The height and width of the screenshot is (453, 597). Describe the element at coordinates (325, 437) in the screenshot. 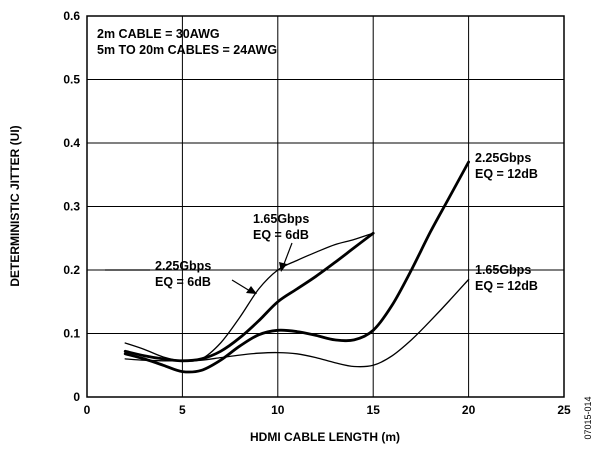

I see `x-axis-title: HDMI CABLE LENGTH (m)` at that location.